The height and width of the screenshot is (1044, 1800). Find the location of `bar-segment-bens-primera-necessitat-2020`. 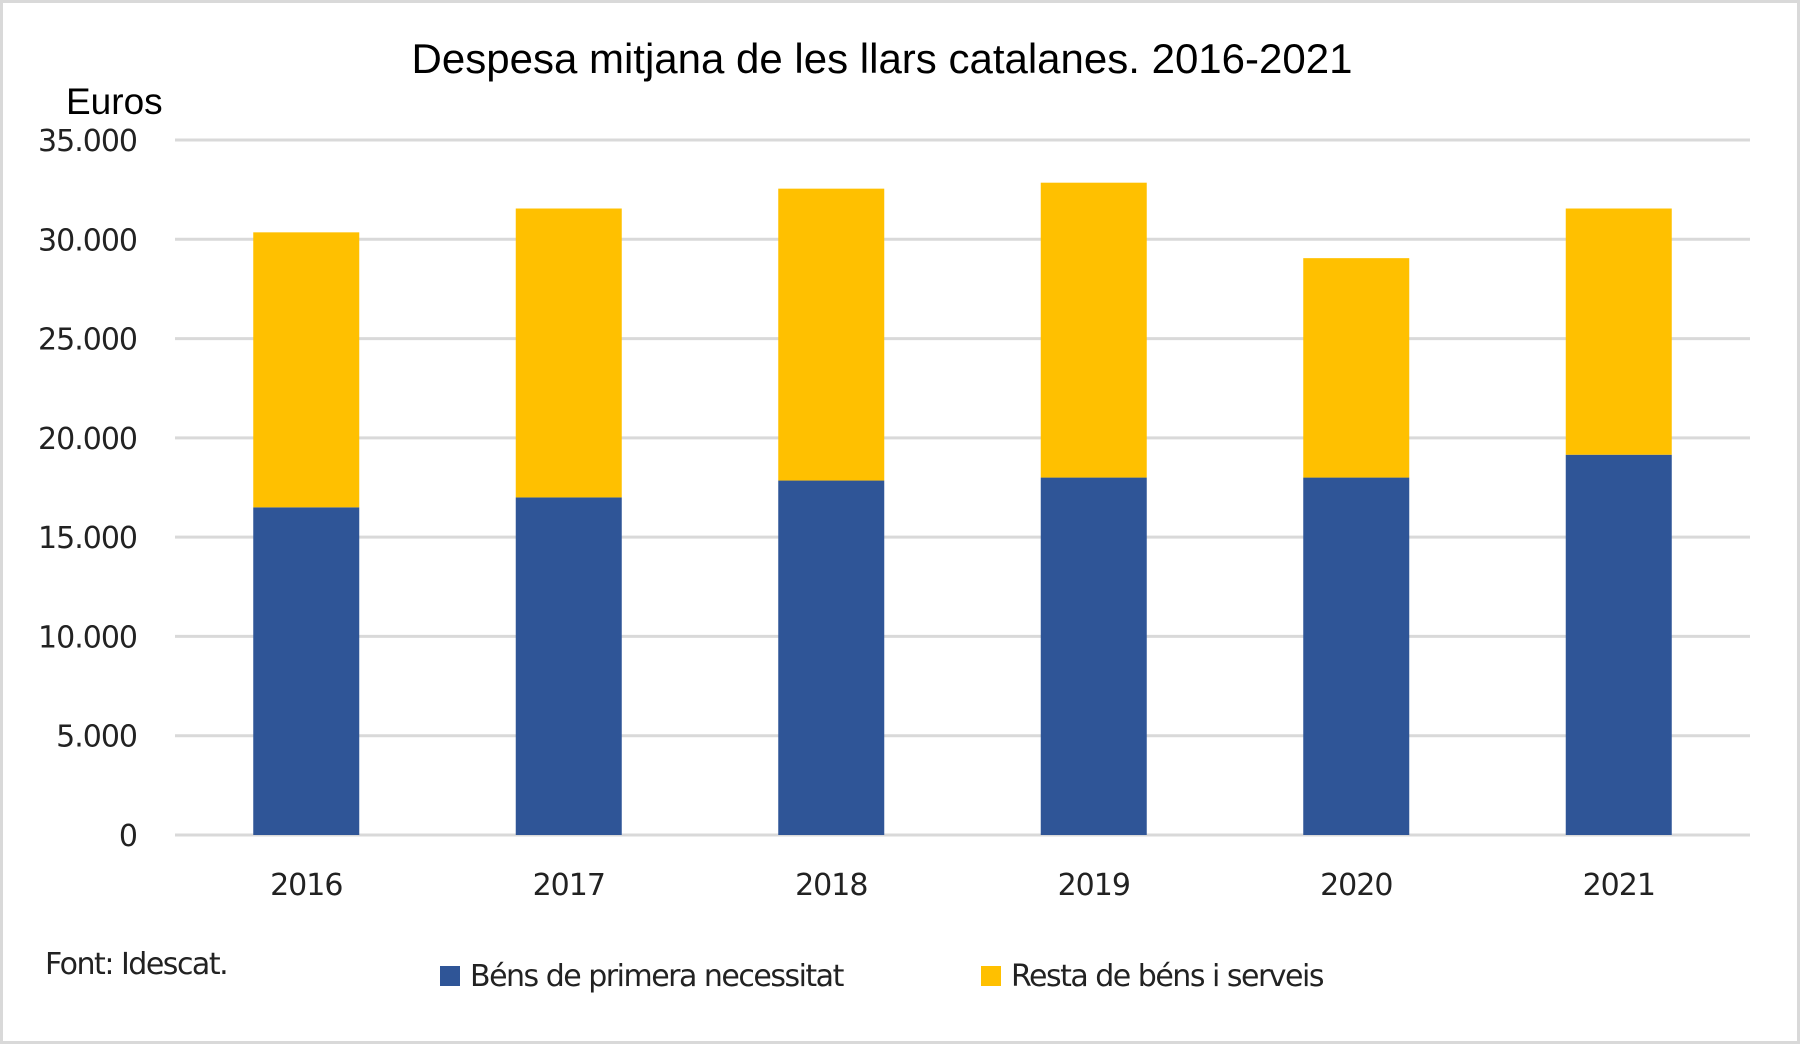

bar-segment-bens-primera-necessitat-2020 is located at coordinates (1356, 656).